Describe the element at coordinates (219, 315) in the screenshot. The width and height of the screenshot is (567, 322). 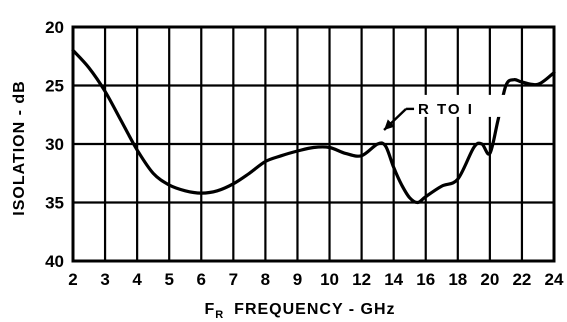
I see `x-axis-title-subscript: R` at that location.